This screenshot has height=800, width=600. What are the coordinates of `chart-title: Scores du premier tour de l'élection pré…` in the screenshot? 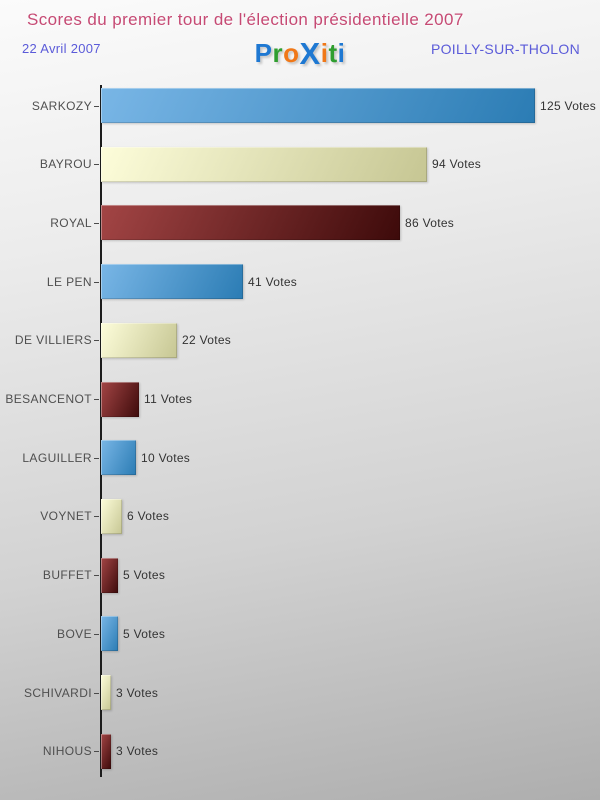 It's located at (245, 19).